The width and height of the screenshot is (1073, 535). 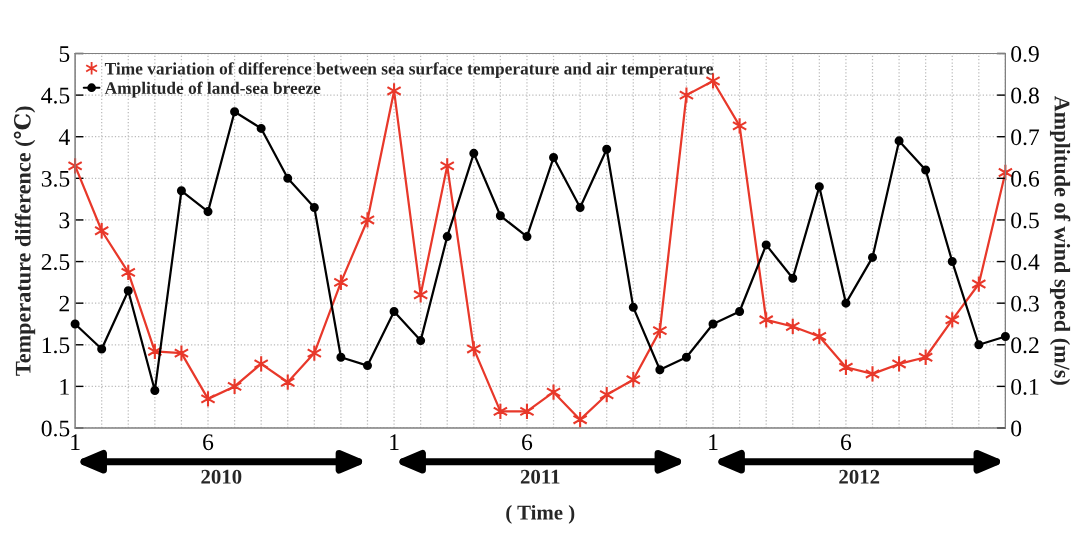 What do you see at coordinates (1025, 137) in the screenshot?
I see `y2-tick-label: 0.7` at bounding box center [1025, 137].